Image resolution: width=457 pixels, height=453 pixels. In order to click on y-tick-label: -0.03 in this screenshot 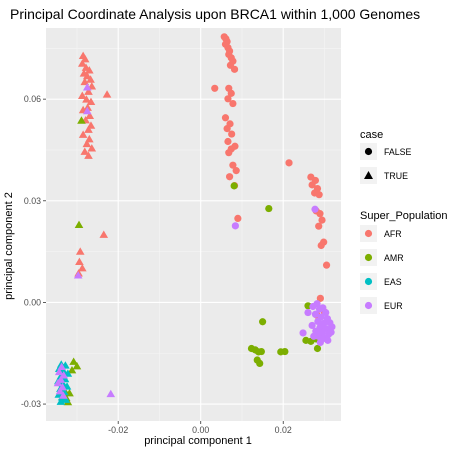, I will do `click(31, 404)`.